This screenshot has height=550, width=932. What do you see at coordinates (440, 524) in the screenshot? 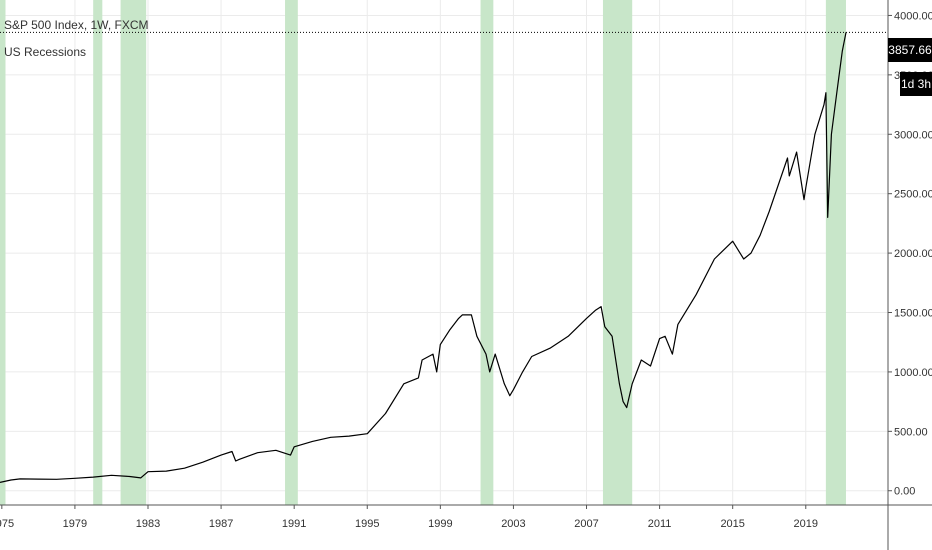
I see `x-tick-label-6: 1999` at bounding box center [440, 524].